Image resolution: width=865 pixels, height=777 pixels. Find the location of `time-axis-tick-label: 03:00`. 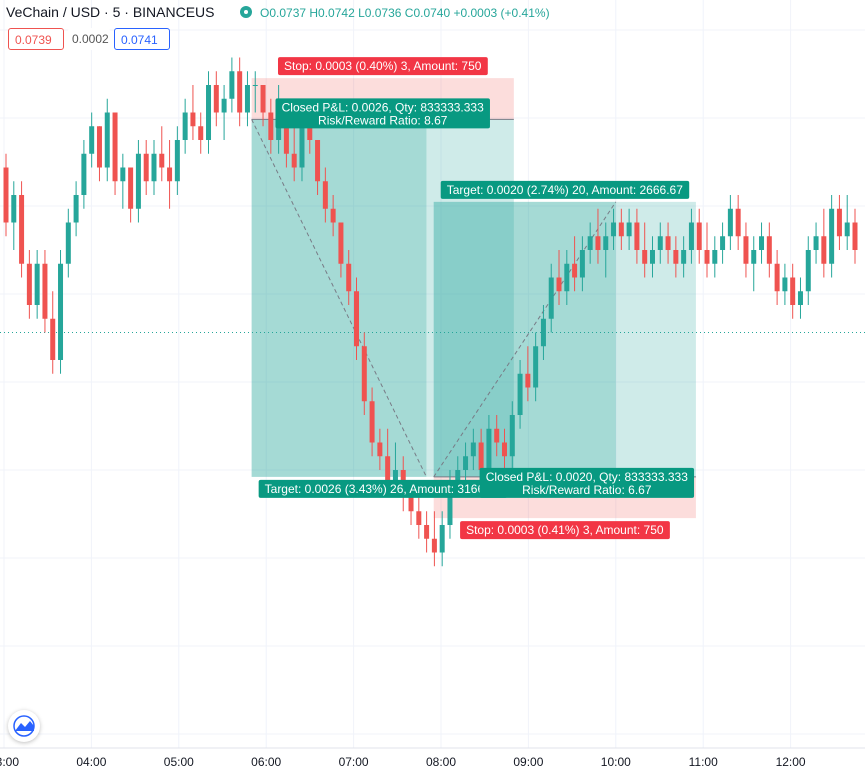

time-axis-tick-label: 03:00 is located at coordinates (9, 762).